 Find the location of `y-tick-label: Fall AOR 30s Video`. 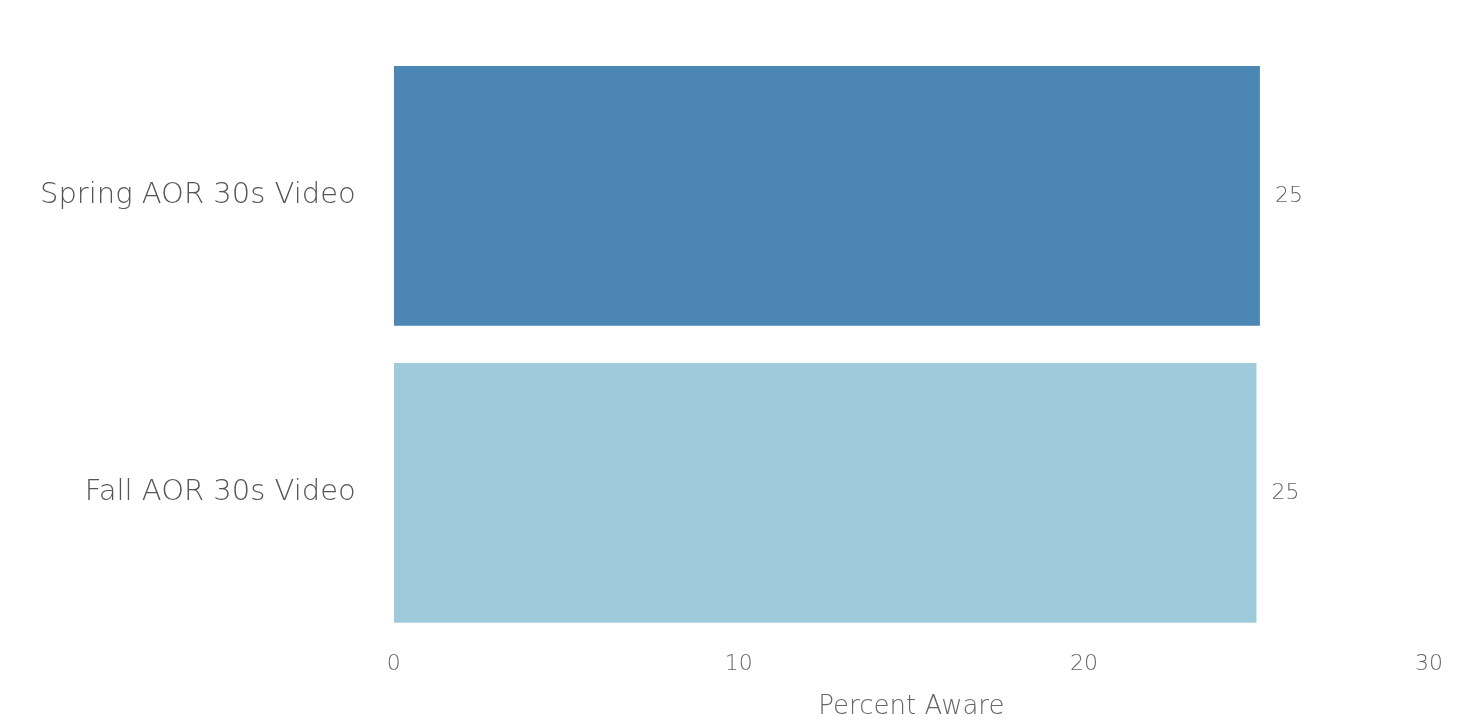

y-tick-label: Fall AOR 30s Video is located at coordinates (220, 490).